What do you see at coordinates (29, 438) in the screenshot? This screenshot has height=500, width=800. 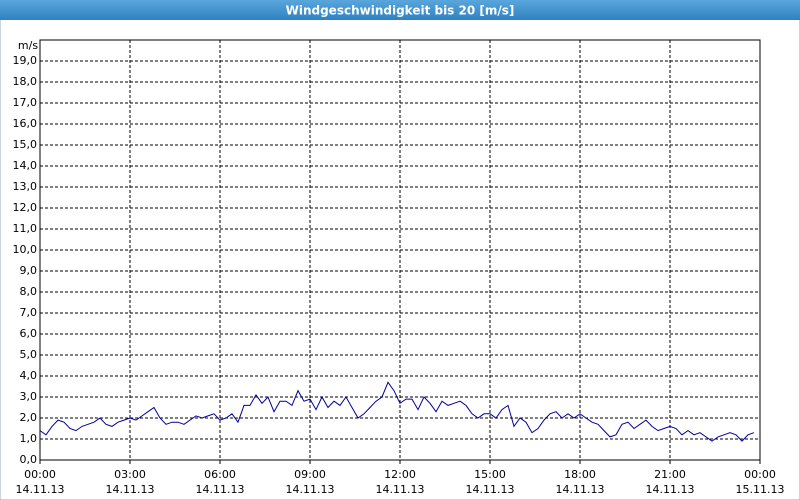 I see `y-tick-label: 1,0` at bounding box center [29, 438].